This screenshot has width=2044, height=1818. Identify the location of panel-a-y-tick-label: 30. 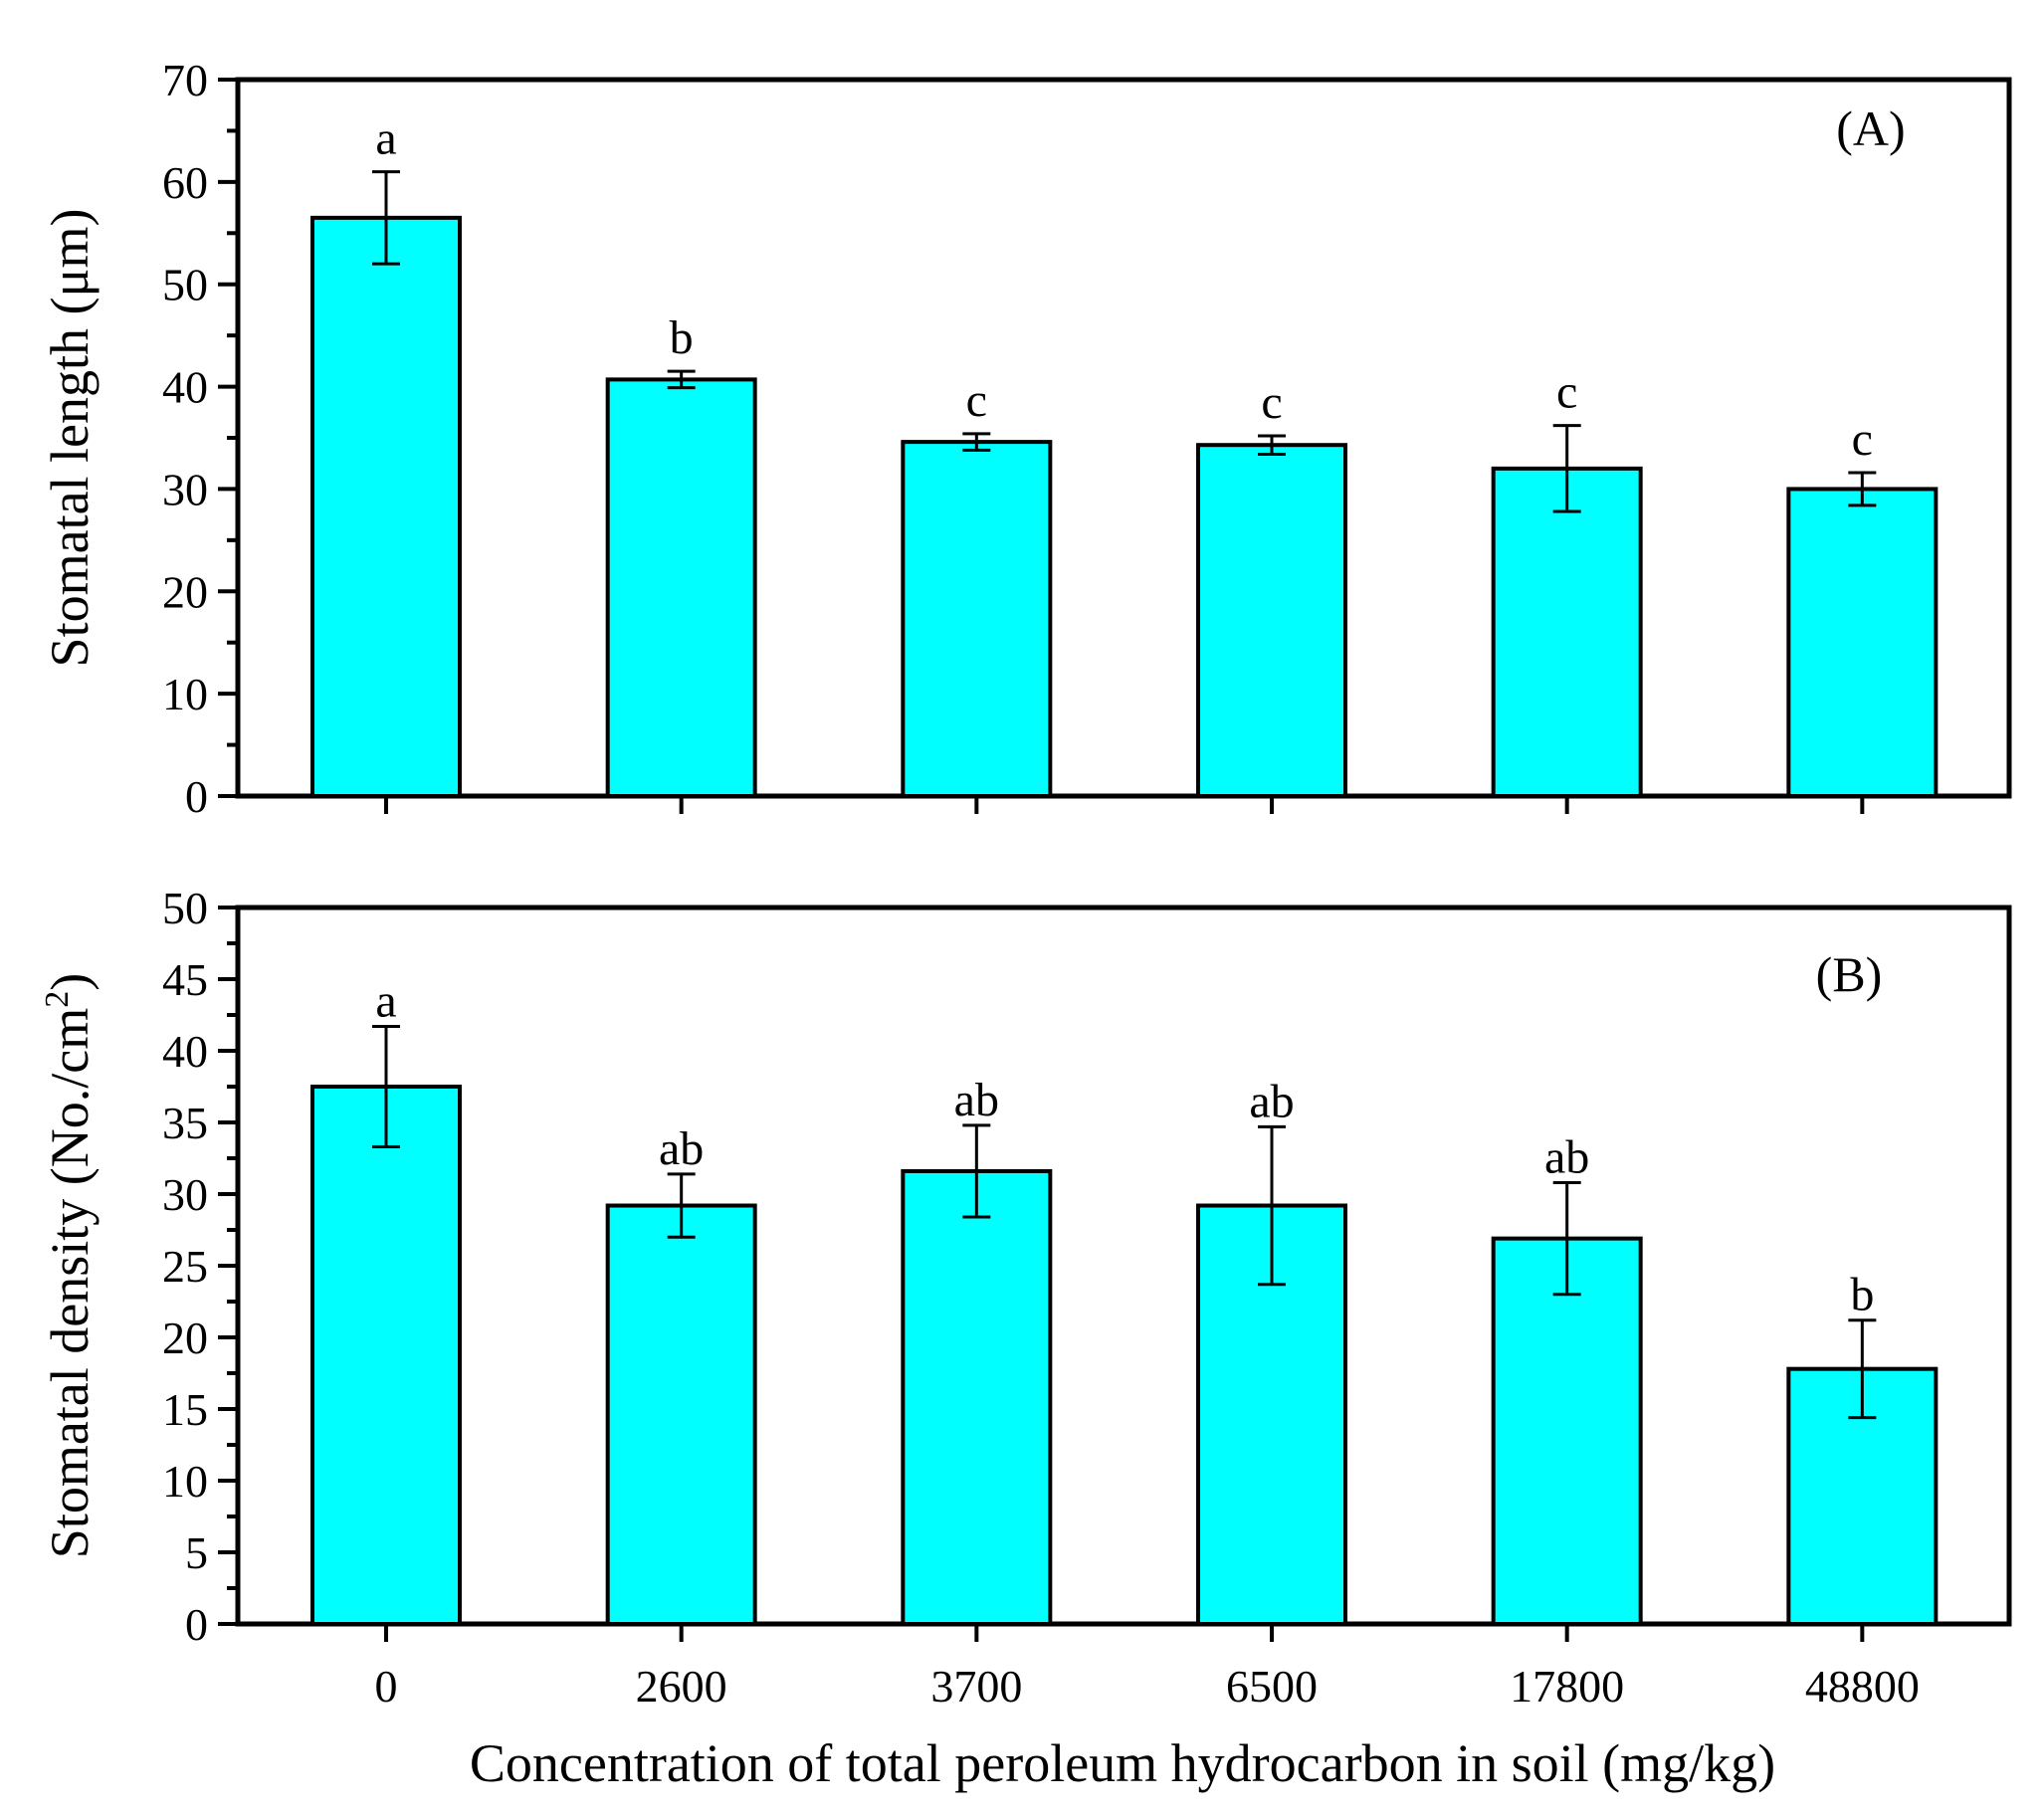
(185, 489).